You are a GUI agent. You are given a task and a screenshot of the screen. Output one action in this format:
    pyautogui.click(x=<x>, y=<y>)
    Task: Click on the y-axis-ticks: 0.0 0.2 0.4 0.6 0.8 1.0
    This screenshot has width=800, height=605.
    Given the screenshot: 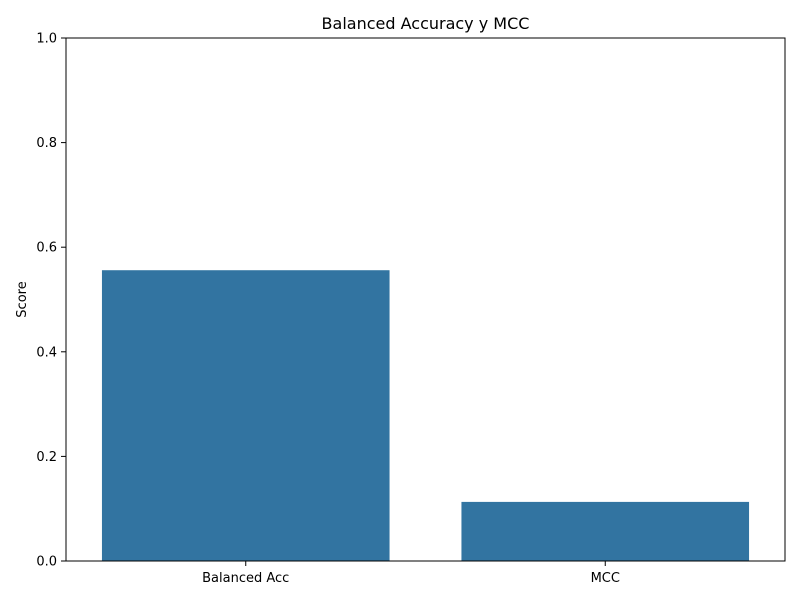 What is the action you would take?
    pyautogui.click(x=51, y=301)
    